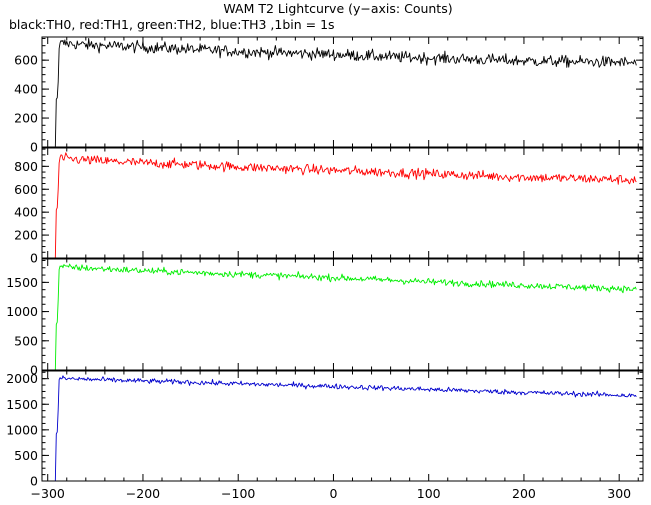 Image resolution: width=651 pixels, height=505 pixels. Describe the element at coordinates (143, 493) in the screenshot. I see `x-tick-label: −200` at that location.